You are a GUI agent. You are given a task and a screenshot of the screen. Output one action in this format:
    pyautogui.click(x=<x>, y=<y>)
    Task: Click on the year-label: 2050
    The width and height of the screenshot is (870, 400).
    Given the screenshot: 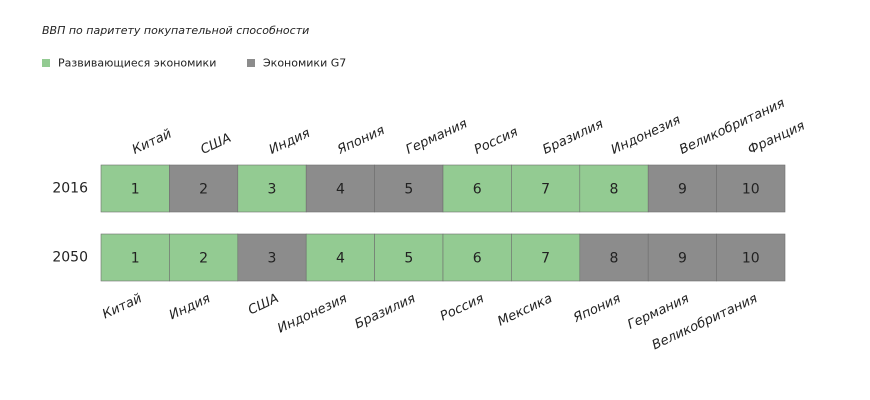 What is the action you would take?
    pyautogui.click(x=70, y=258)
    